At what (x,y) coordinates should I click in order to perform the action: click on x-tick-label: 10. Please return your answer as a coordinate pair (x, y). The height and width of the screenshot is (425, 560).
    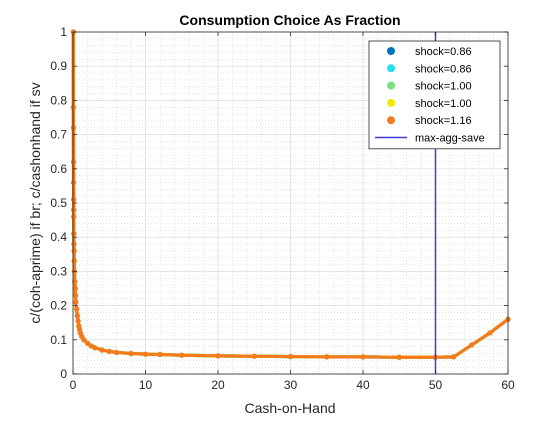
    Looking at the image, I should click on (146, 385).